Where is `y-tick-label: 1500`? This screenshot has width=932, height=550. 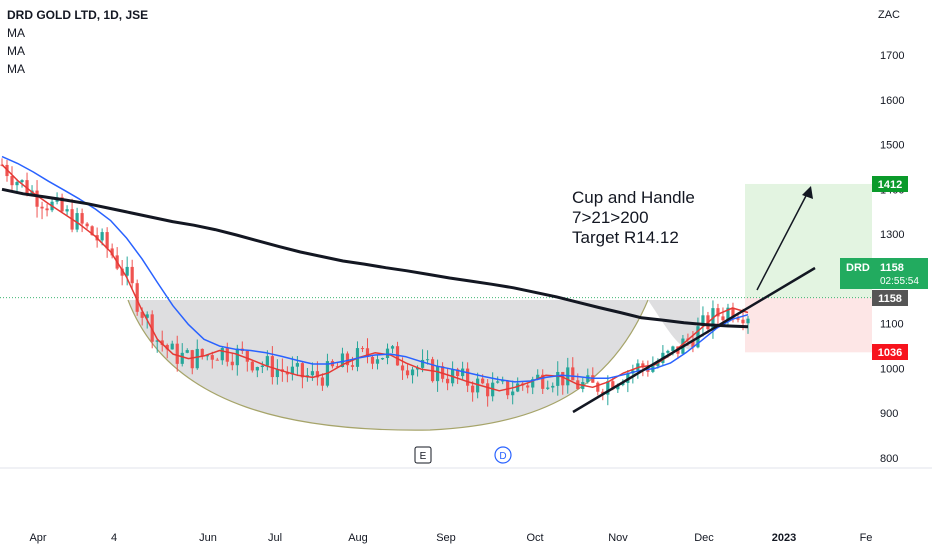
y-tick-label: 1500 is located at coordinates (892, 146).